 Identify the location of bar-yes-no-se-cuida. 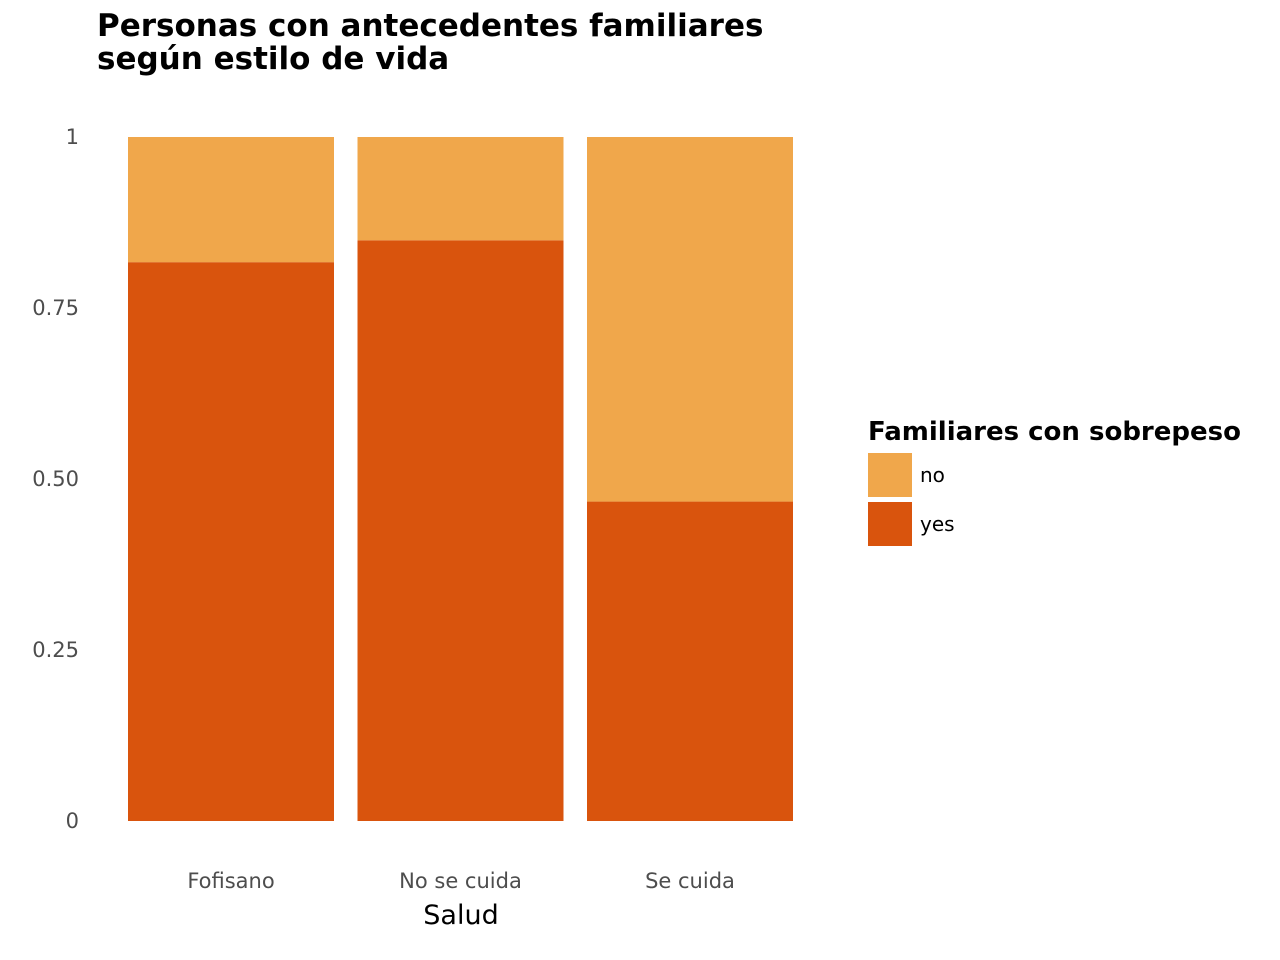
(460, 530).